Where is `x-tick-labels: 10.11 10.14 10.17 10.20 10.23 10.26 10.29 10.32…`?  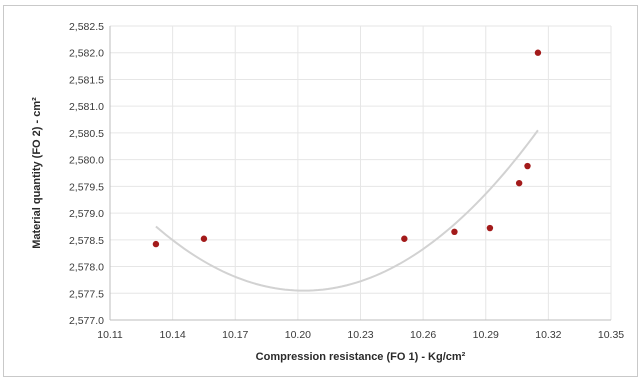
x-tick-labels: 10.11 10.14 10.17 10.20 10.23 10.26 10.29 10.32… is located at coordinates (360, 335).